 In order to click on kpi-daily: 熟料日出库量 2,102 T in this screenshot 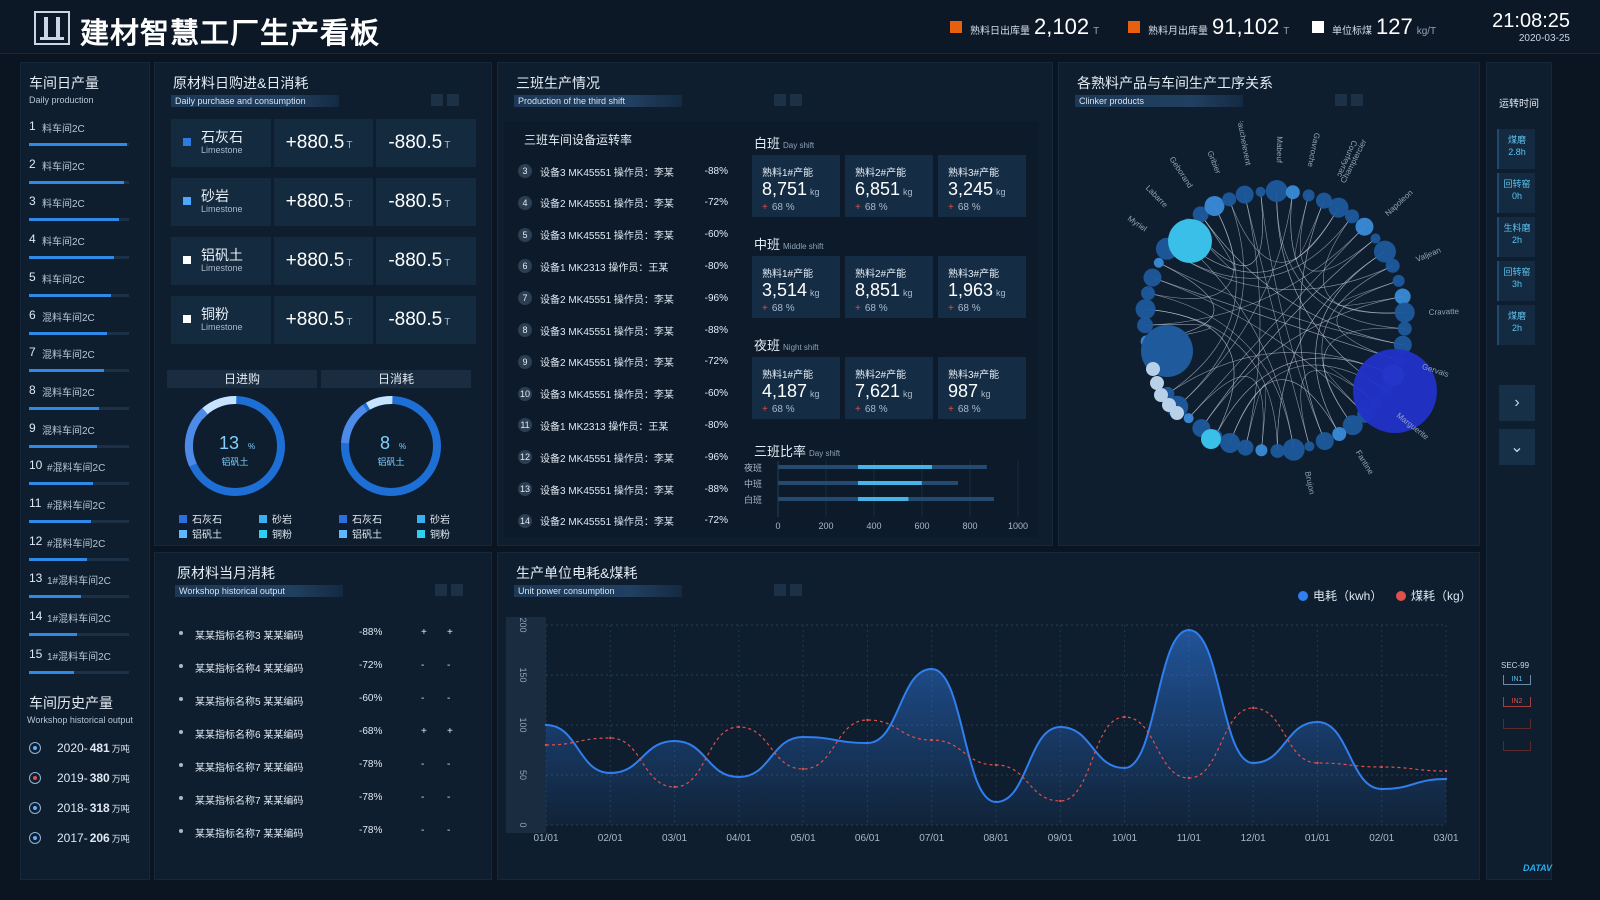, I will do `click(1024, 27)`.